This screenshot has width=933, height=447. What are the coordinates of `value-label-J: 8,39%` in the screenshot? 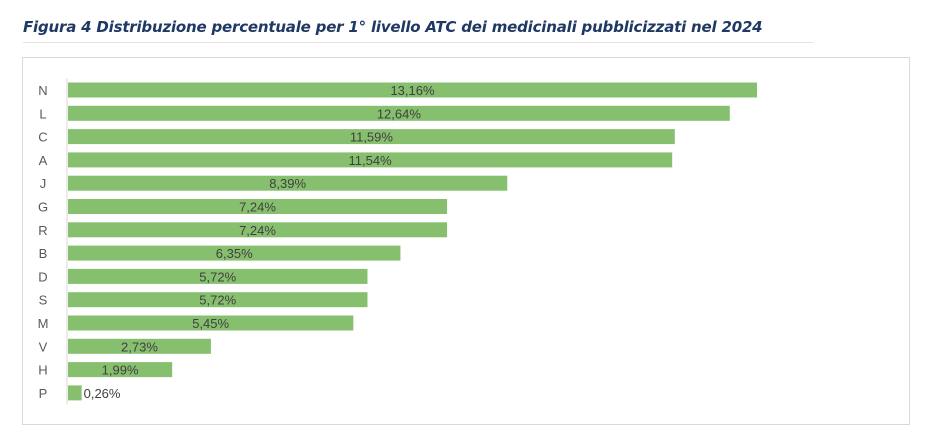 It's located at (287, 183).